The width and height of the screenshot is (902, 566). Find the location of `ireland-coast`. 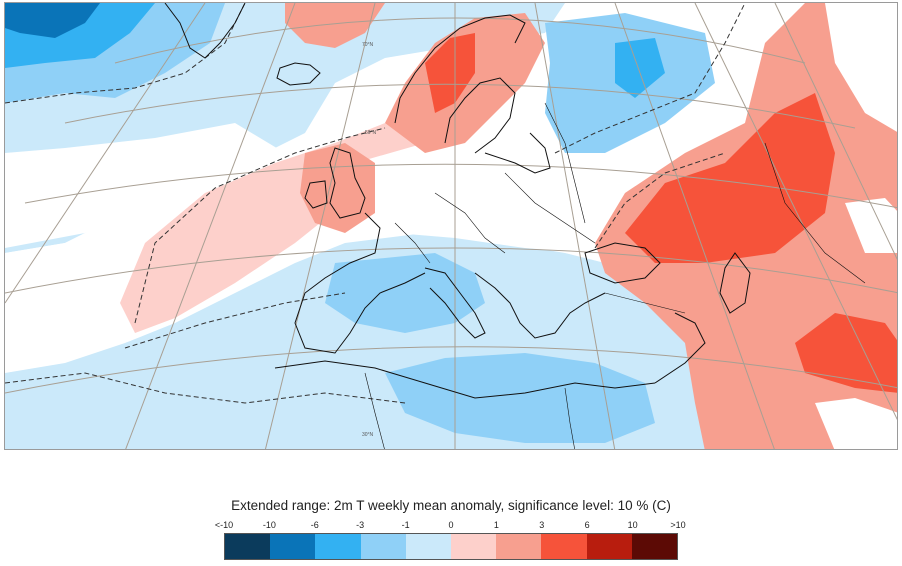

ireland-coast is located at coordinates (316, 194).